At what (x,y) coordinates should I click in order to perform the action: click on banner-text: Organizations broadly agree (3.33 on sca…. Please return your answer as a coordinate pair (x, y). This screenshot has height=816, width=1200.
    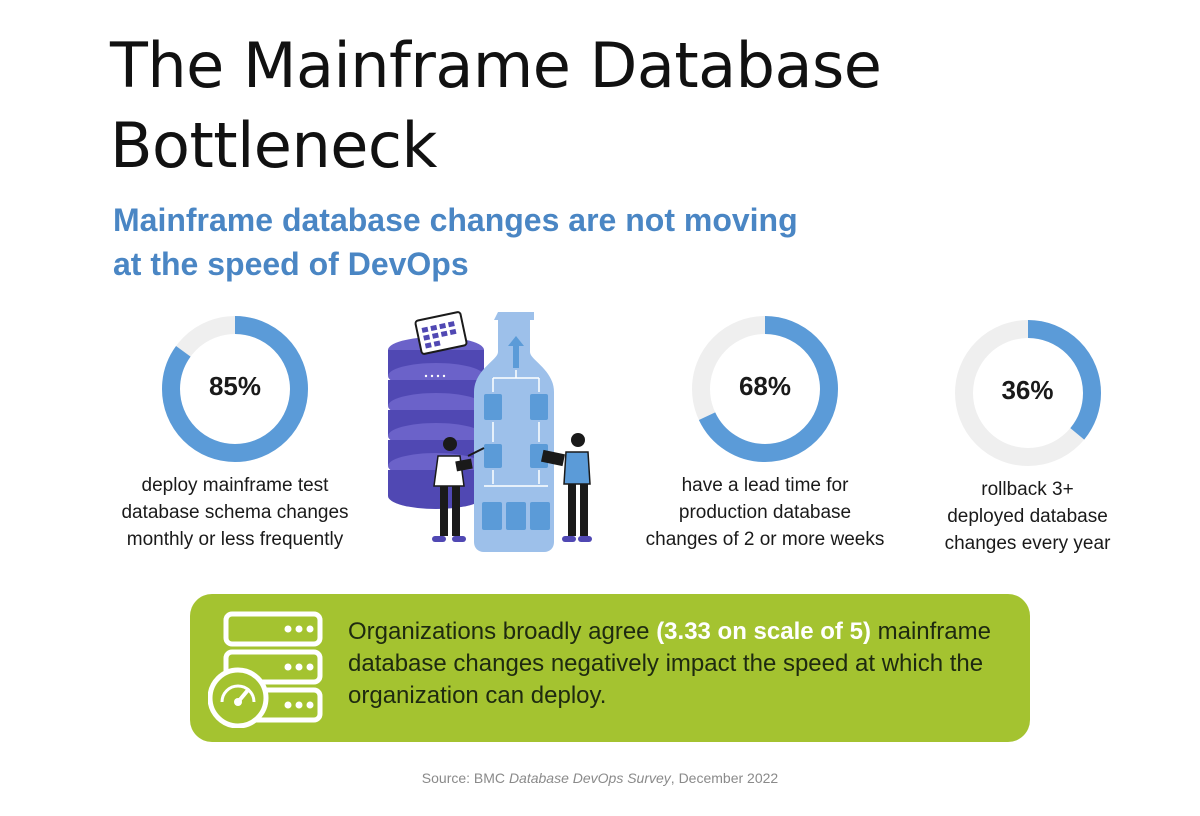
    Looking at the image, I should click on (678, 664).